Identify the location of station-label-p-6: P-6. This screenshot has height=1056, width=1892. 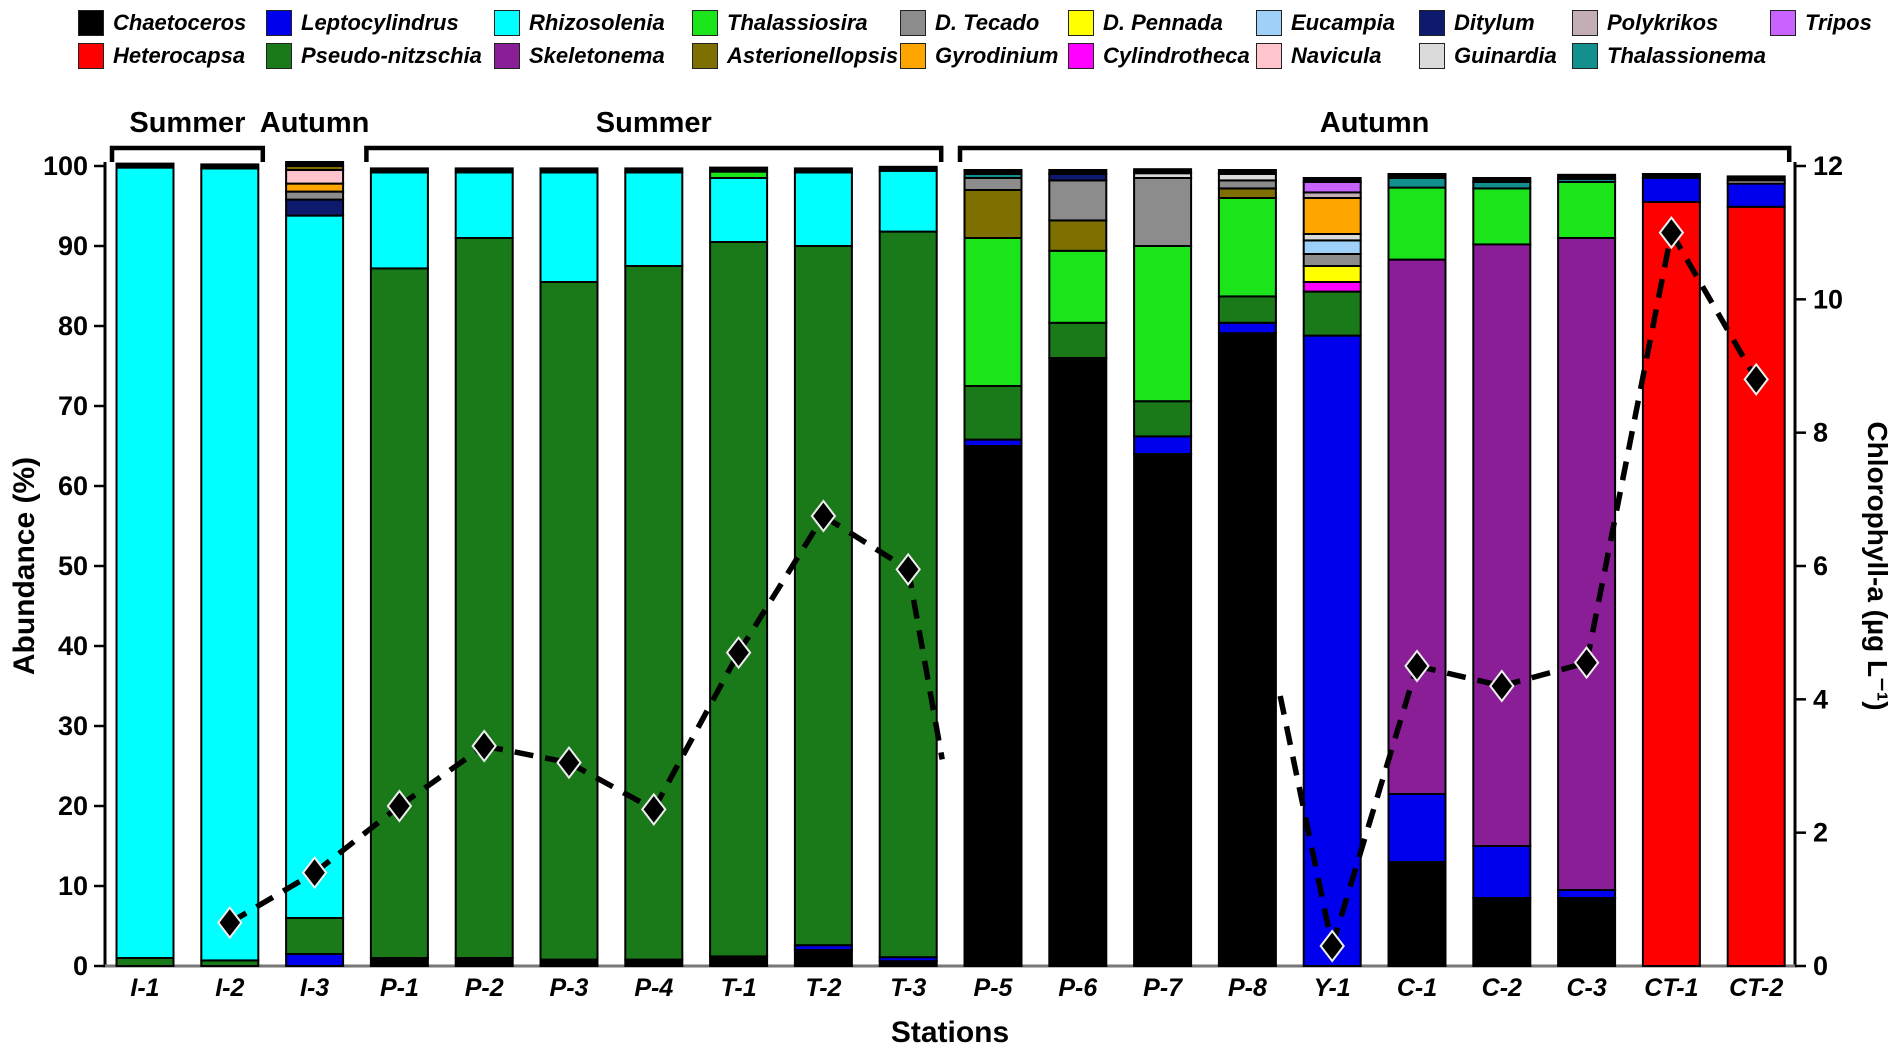
(1078, 988).